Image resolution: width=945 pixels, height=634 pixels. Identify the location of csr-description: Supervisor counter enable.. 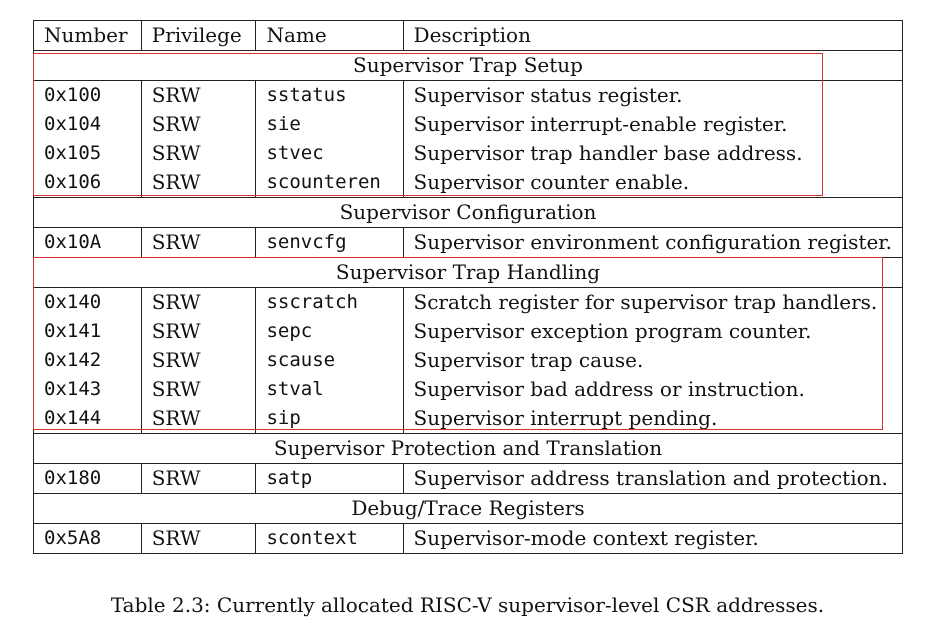
(653, 183).